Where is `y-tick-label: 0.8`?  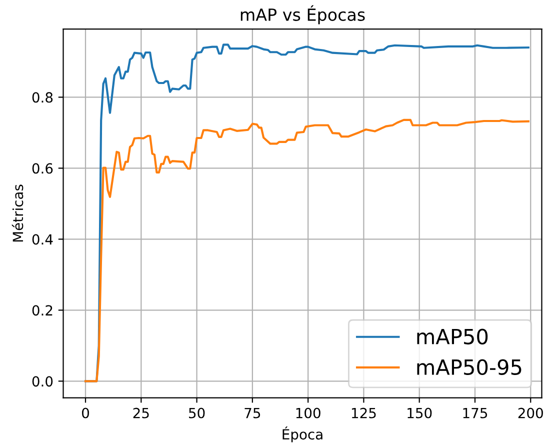
y-tick-label: 0.8 is located at coordinates (42, 97).